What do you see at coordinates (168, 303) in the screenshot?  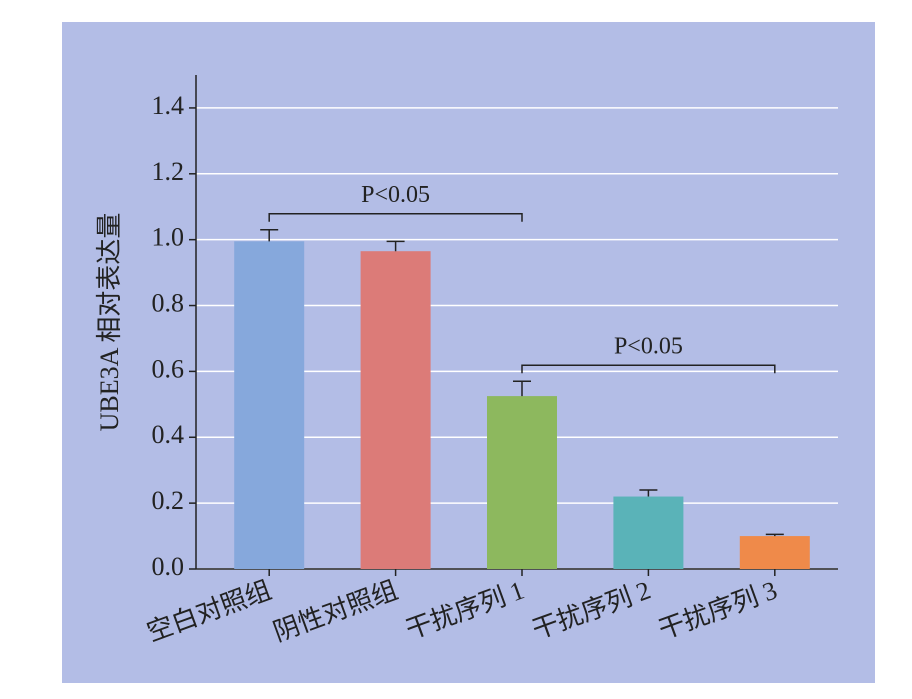 I see `y-tick-label: 0.8` at bounding box center [168, 303].